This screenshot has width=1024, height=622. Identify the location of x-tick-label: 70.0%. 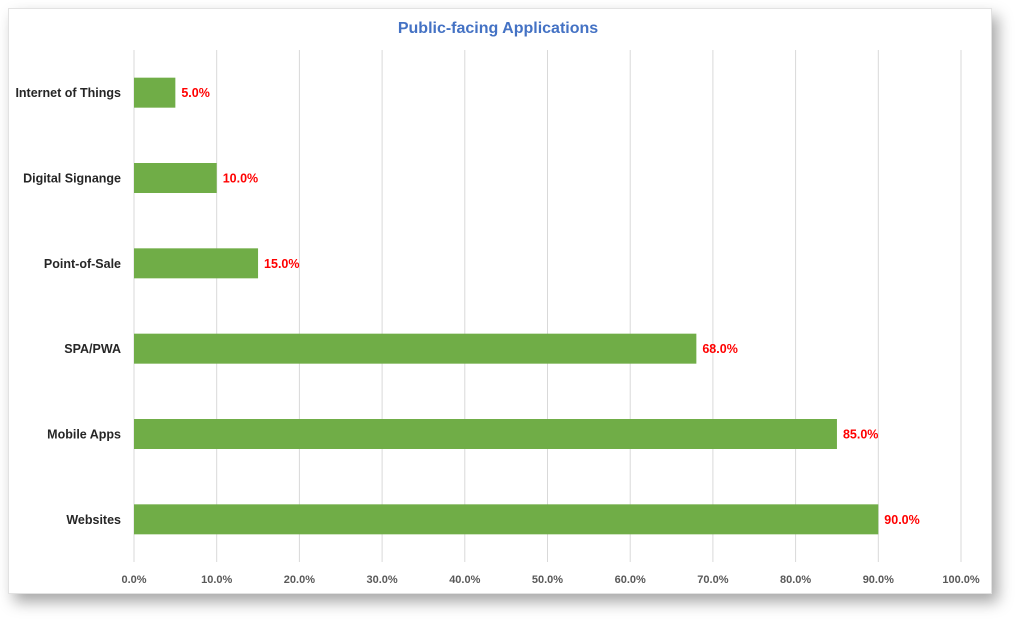
(712, 580).